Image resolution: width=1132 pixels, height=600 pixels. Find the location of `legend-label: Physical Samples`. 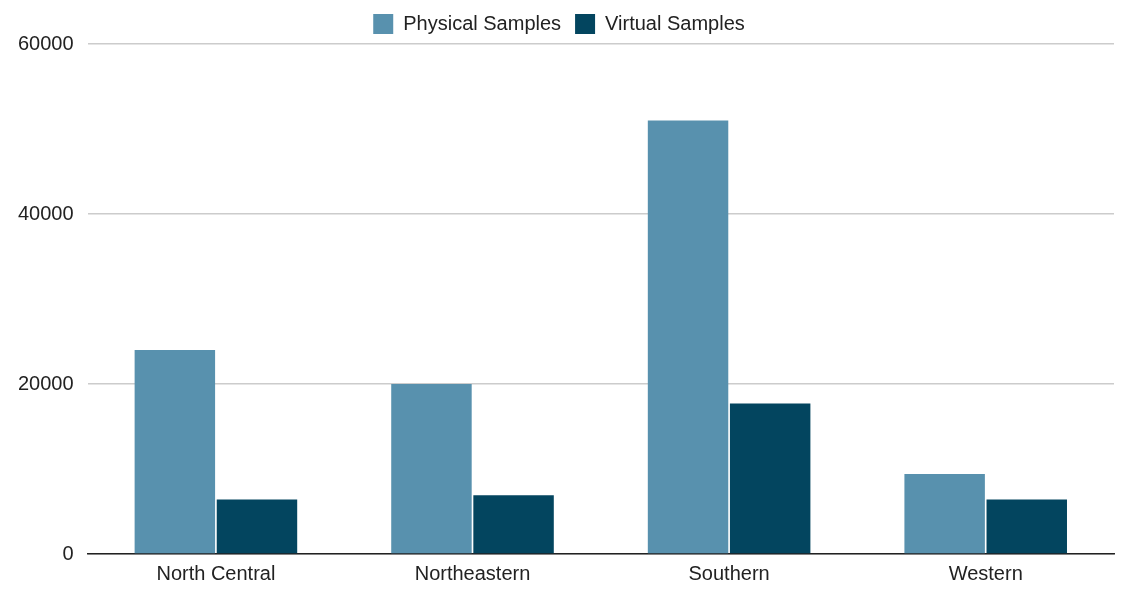

legend-label: Physical Samples is located at coordinates (482, 22).